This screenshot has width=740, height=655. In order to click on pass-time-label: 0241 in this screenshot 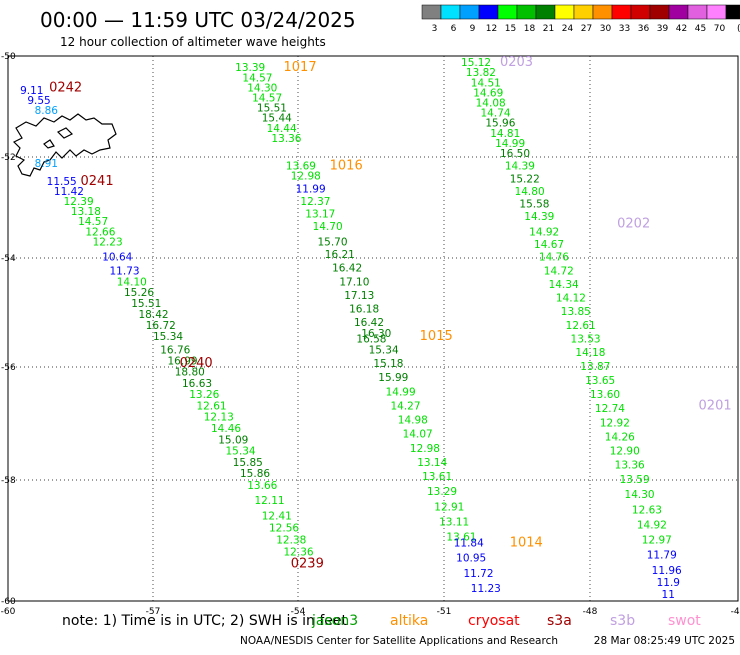, I will do `click(97, 181)`.